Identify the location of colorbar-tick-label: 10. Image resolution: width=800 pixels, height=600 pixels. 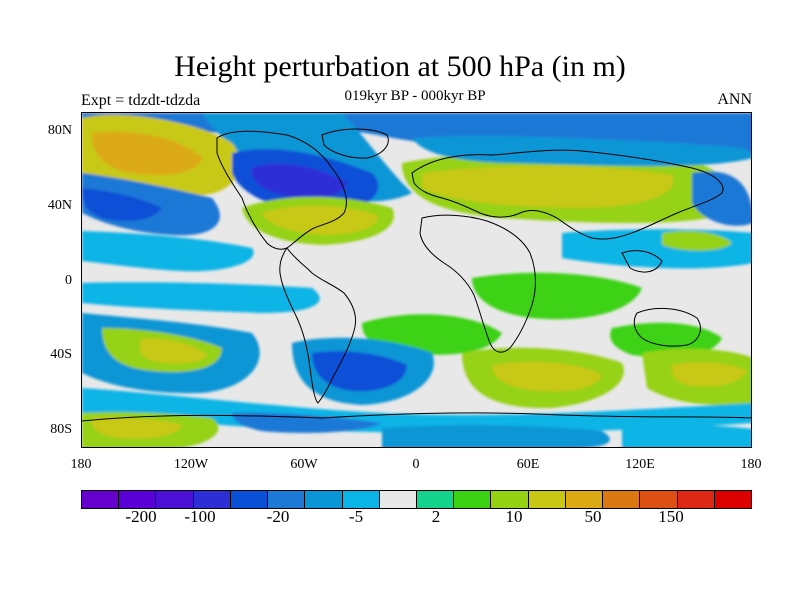
(514, 516).